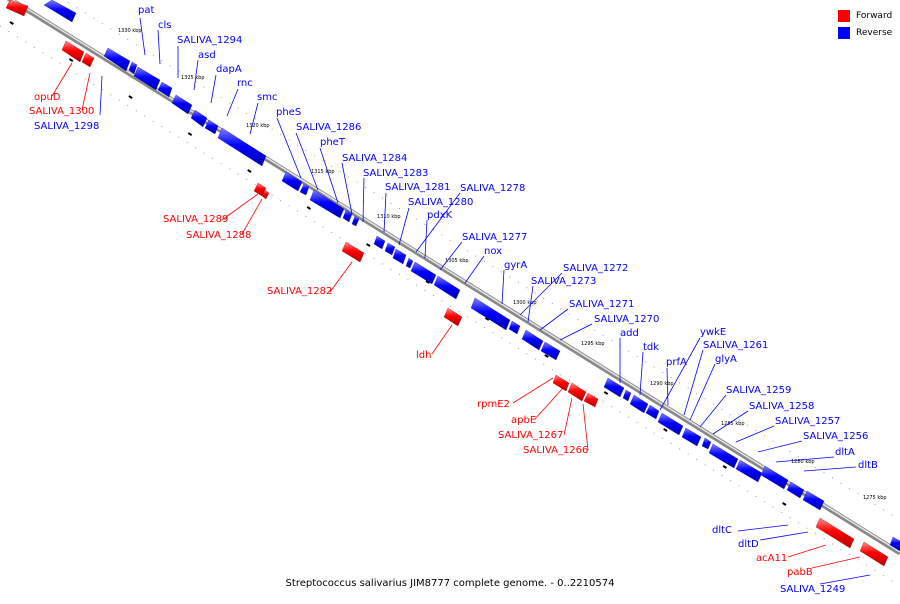 This screenshot has width=900, height=604. I want to click on tick-label: 1305 kbp, so click(457, 261).